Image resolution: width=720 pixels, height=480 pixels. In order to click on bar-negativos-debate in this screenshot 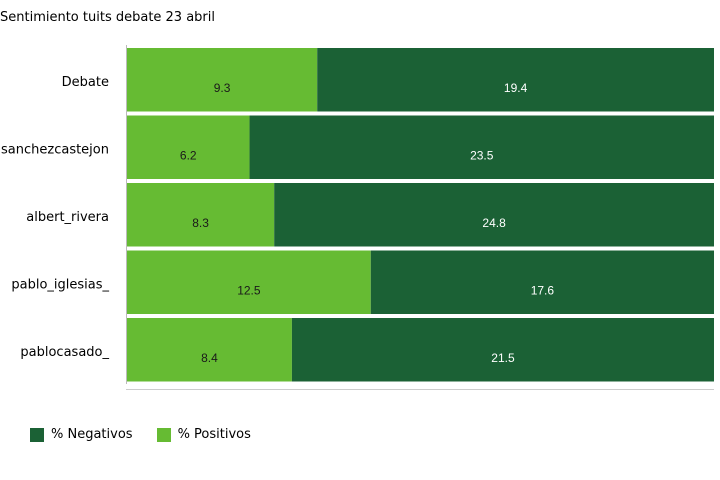, I will do `click(515, 80)`.